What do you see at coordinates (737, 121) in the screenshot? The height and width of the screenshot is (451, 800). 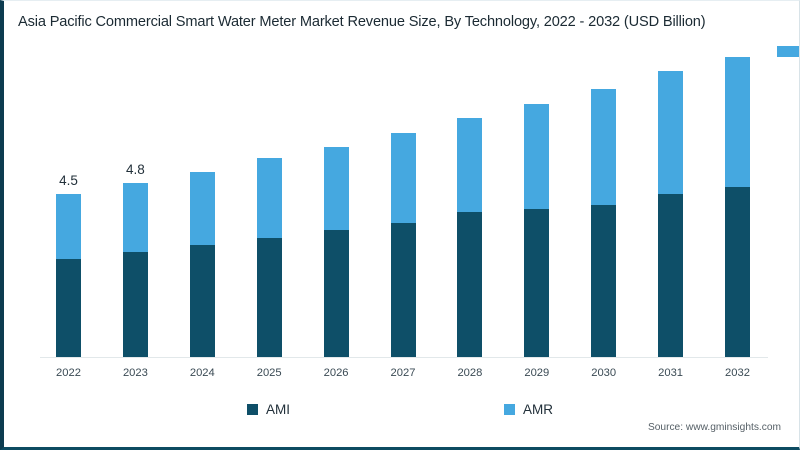 I see `bar-segment-amr-2032` at bounding box center [737, 121].